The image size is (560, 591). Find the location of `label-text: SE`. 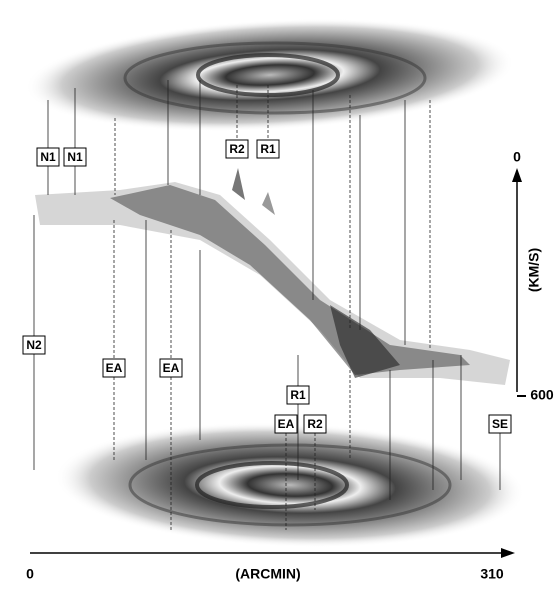

label-text: SE is located at coordinates (500, 424).